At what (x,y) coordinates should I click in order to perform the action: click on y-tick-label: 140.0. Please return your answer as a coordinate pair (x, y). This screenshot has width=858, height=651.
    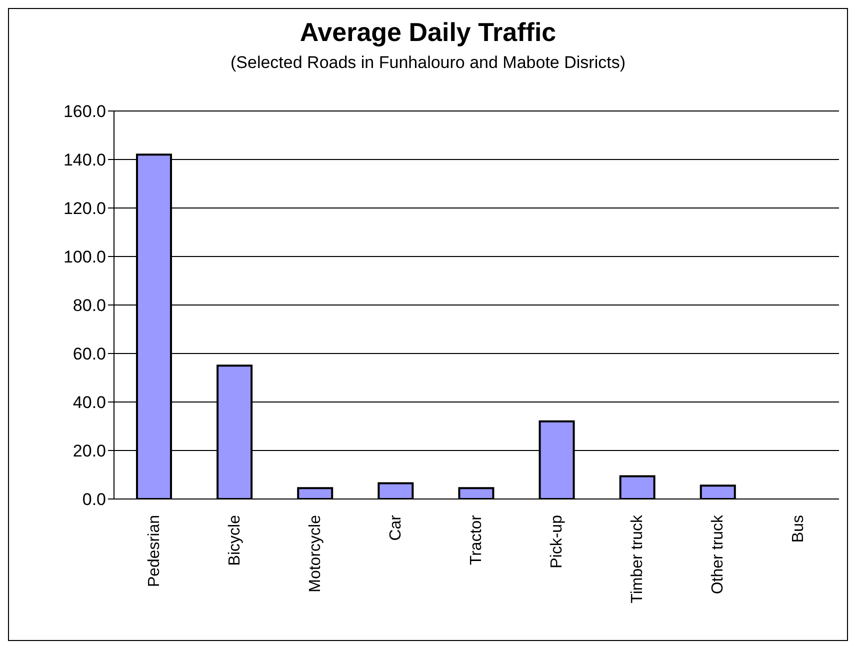
    Looking at the image, I should click on (84, 160).